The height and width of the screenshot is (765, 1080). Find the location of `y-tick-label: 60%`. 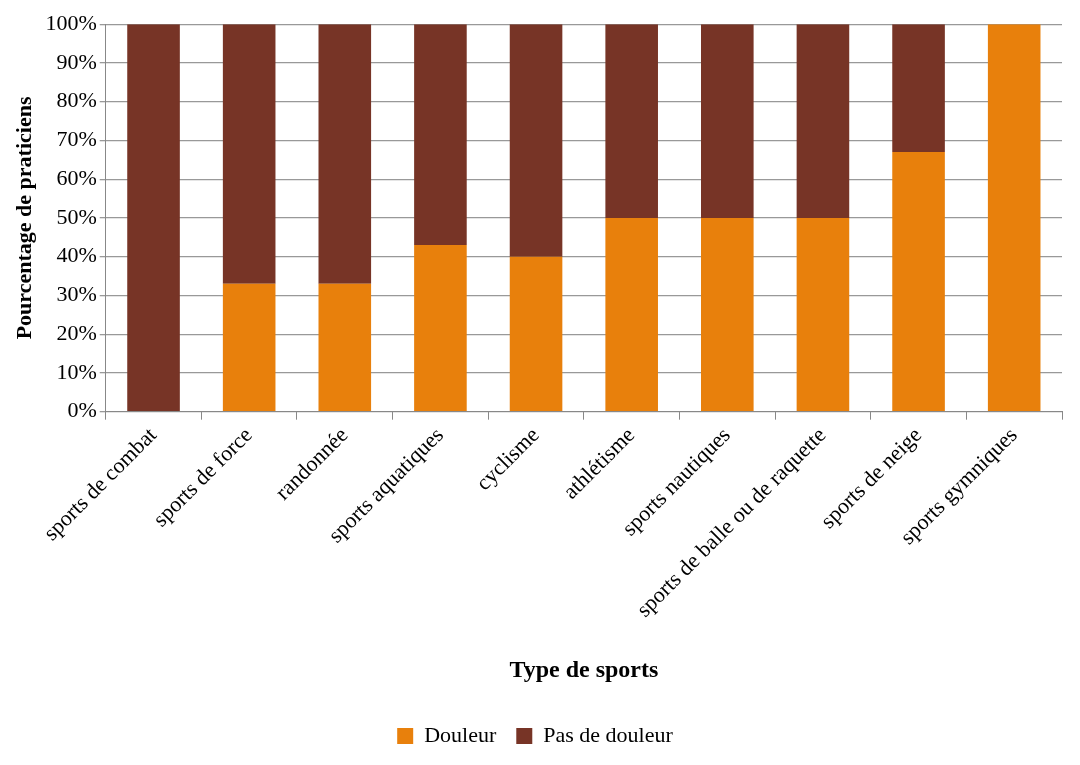

y-tick-label: 60% is located at coordinates (76, 177).